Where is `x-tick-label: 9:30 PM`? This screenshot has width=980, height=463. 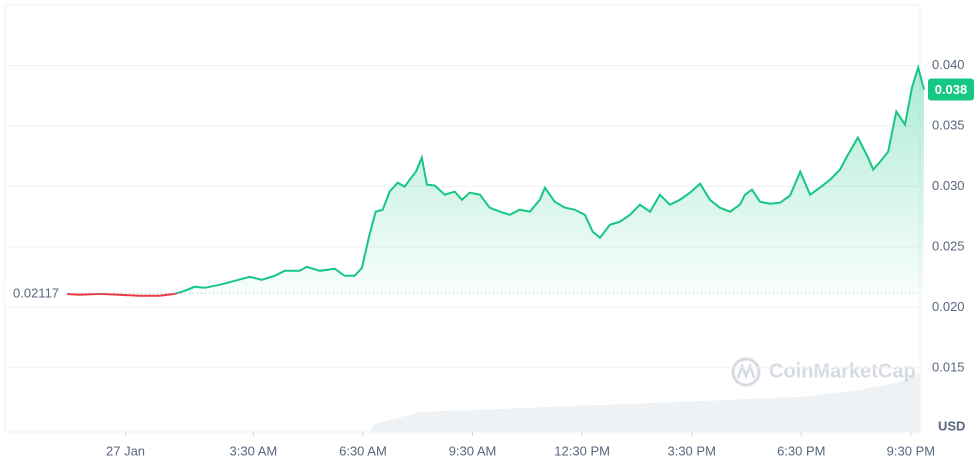
x-tick-label: 9:30 PM is located at coordinates (911, 450).